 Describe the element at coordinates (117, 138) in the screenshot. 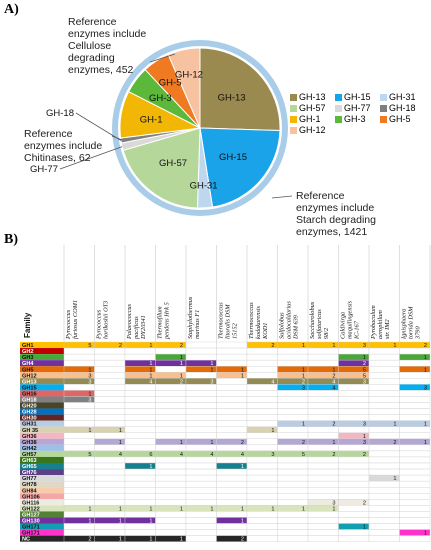

I see `chitinases-leader` at that location.